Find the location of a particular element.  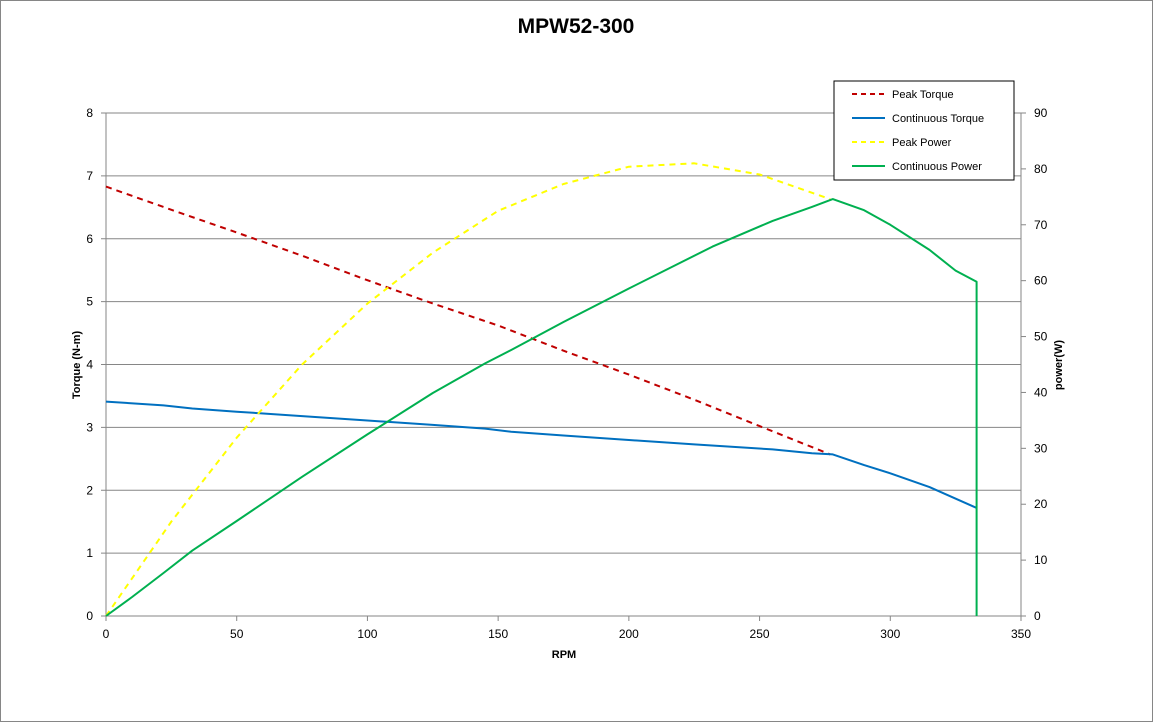

y2-tick-label: 10 is located at coordinates (1041, 560).